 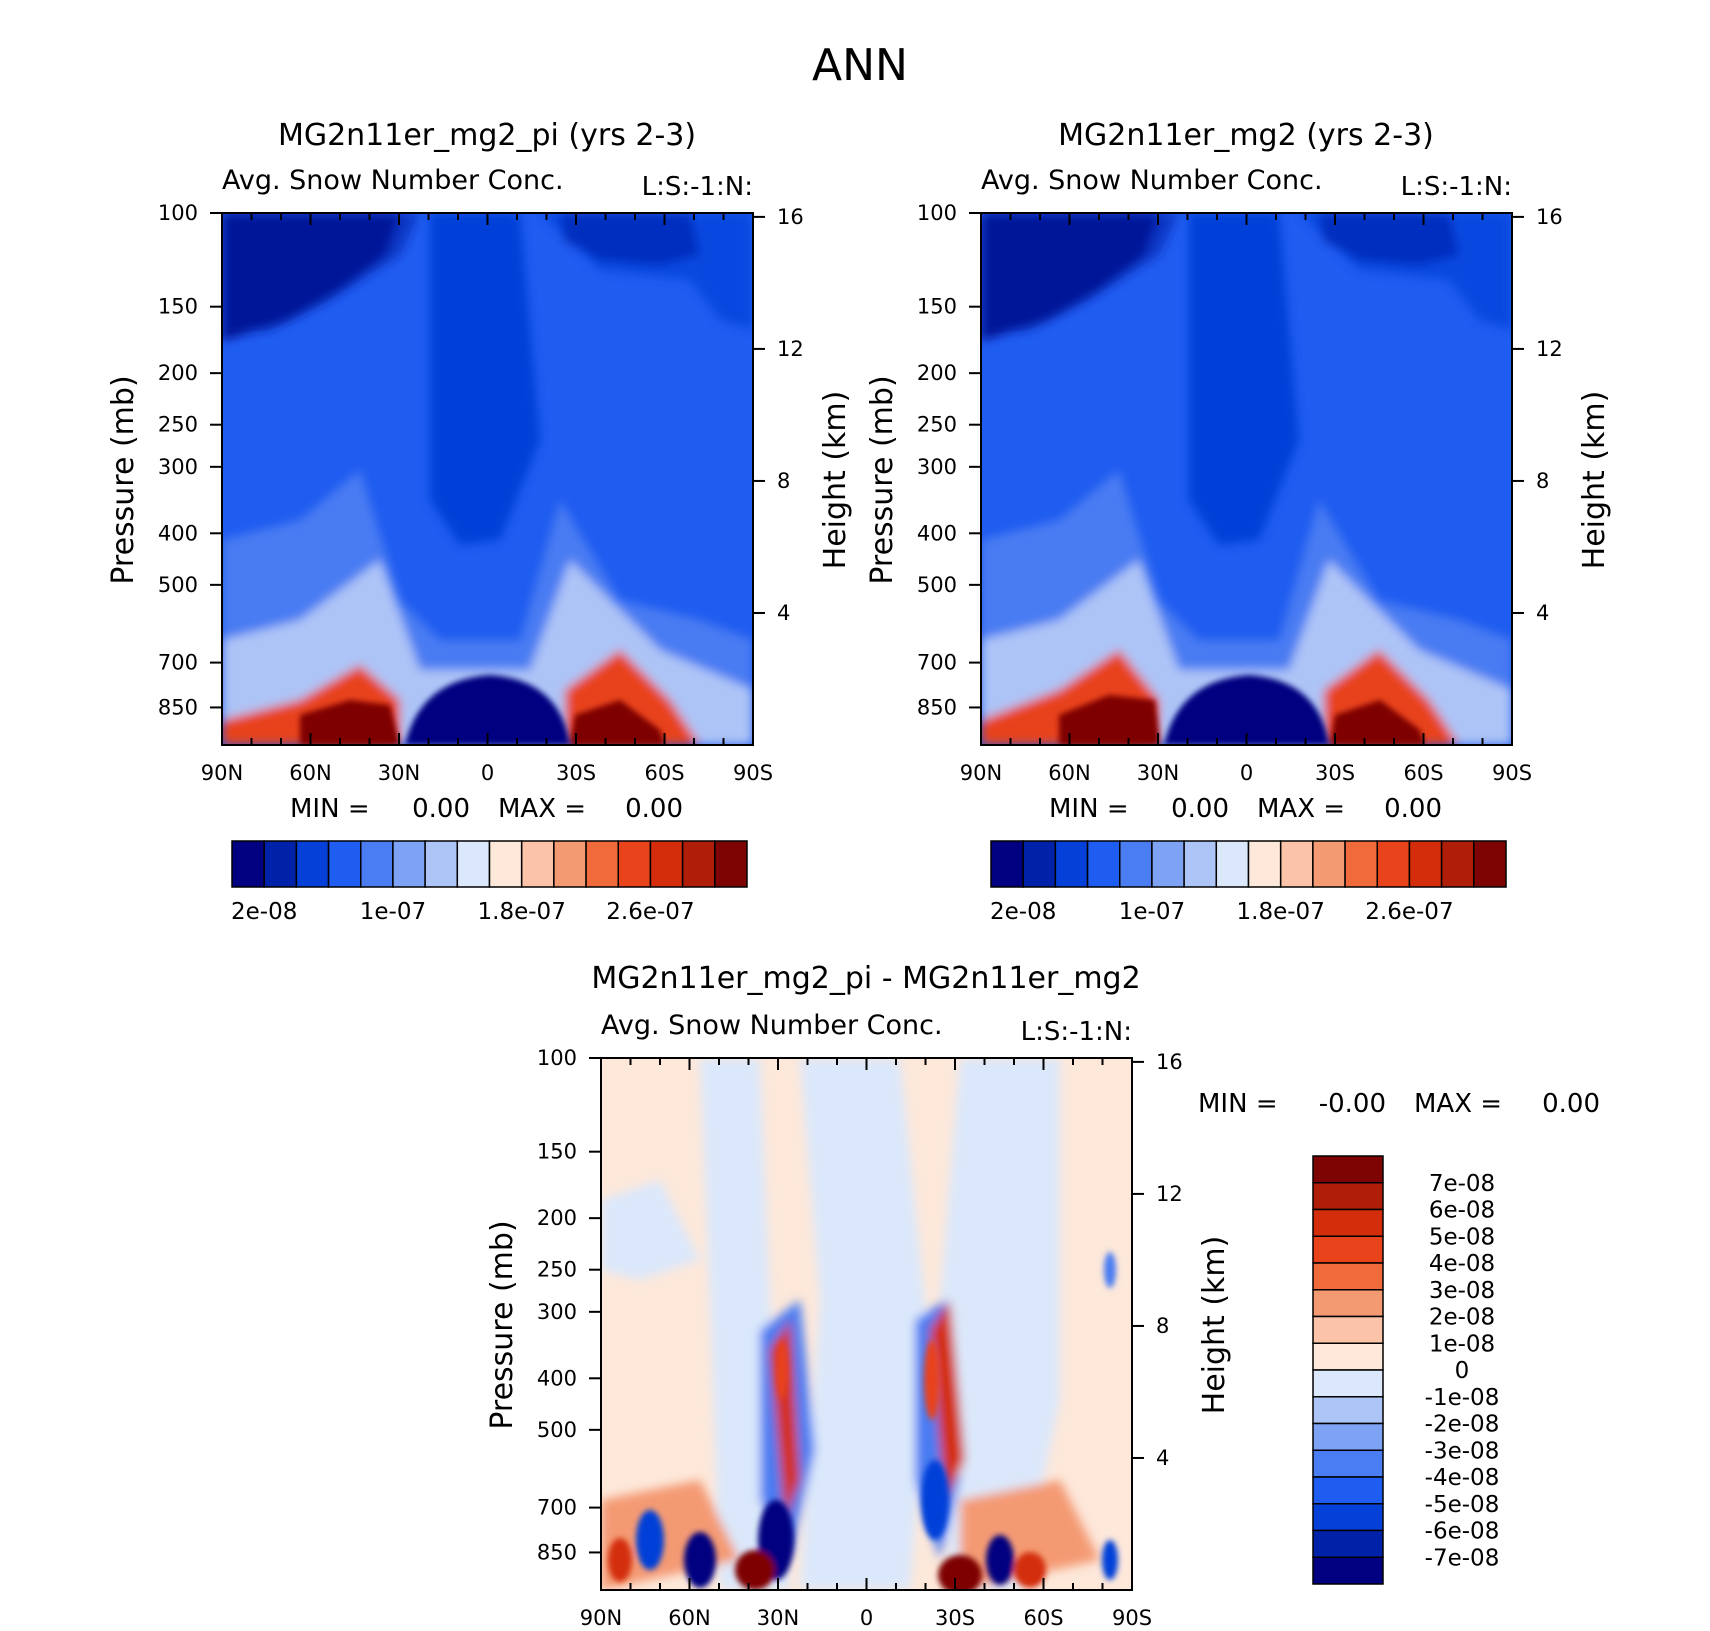 What do you see at coordinates (576, 773) in the screenshot?
I see `x-tick-label: 30S` at bounding box center [576, 773].